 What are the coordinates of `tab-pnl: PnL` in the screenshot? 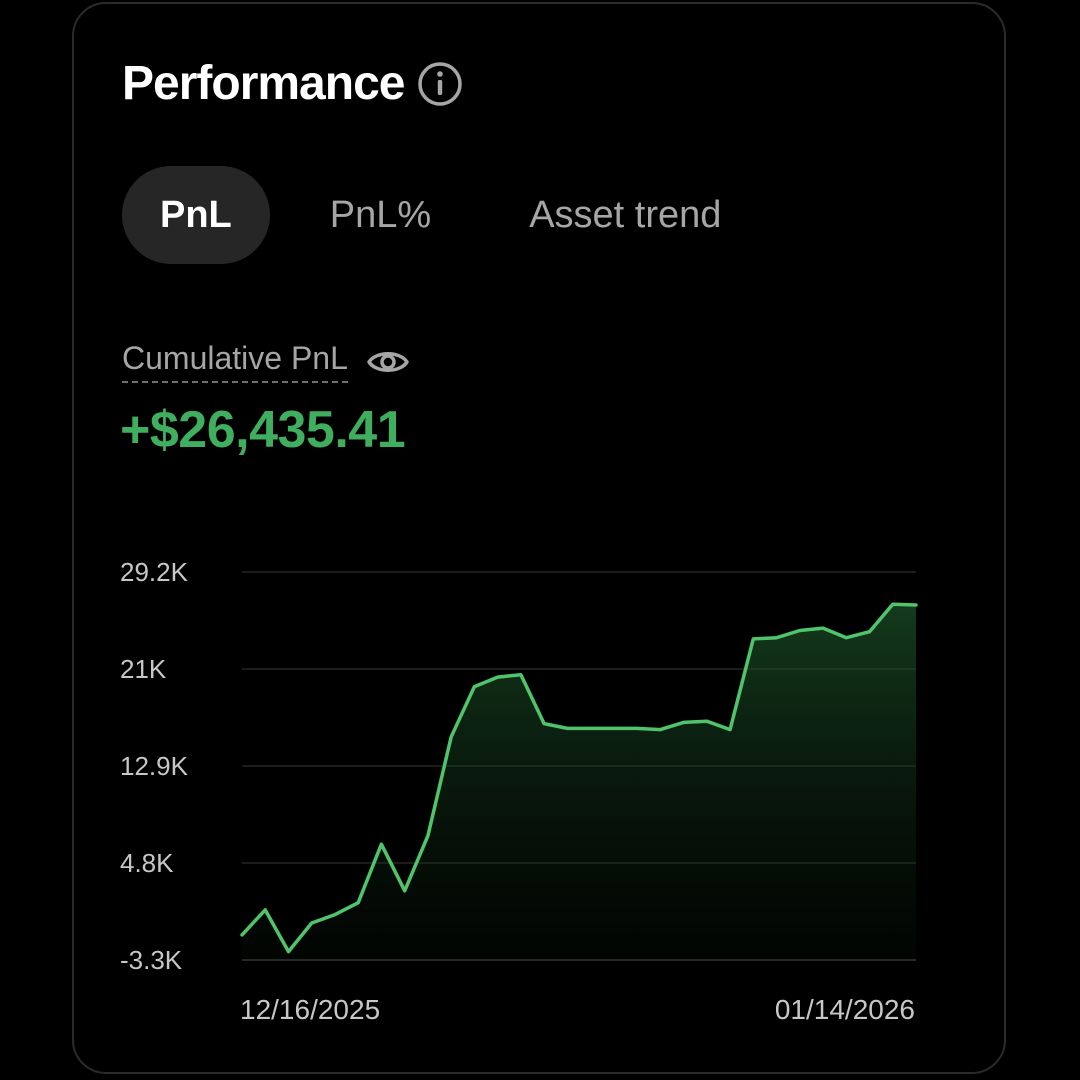 It's located at (196, 215).